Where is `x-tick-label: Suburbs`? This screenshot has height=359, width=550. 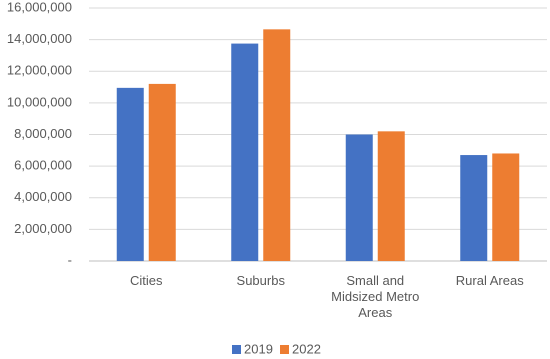
x-tick-label: Suburbs is located at coordinates (260, 280).